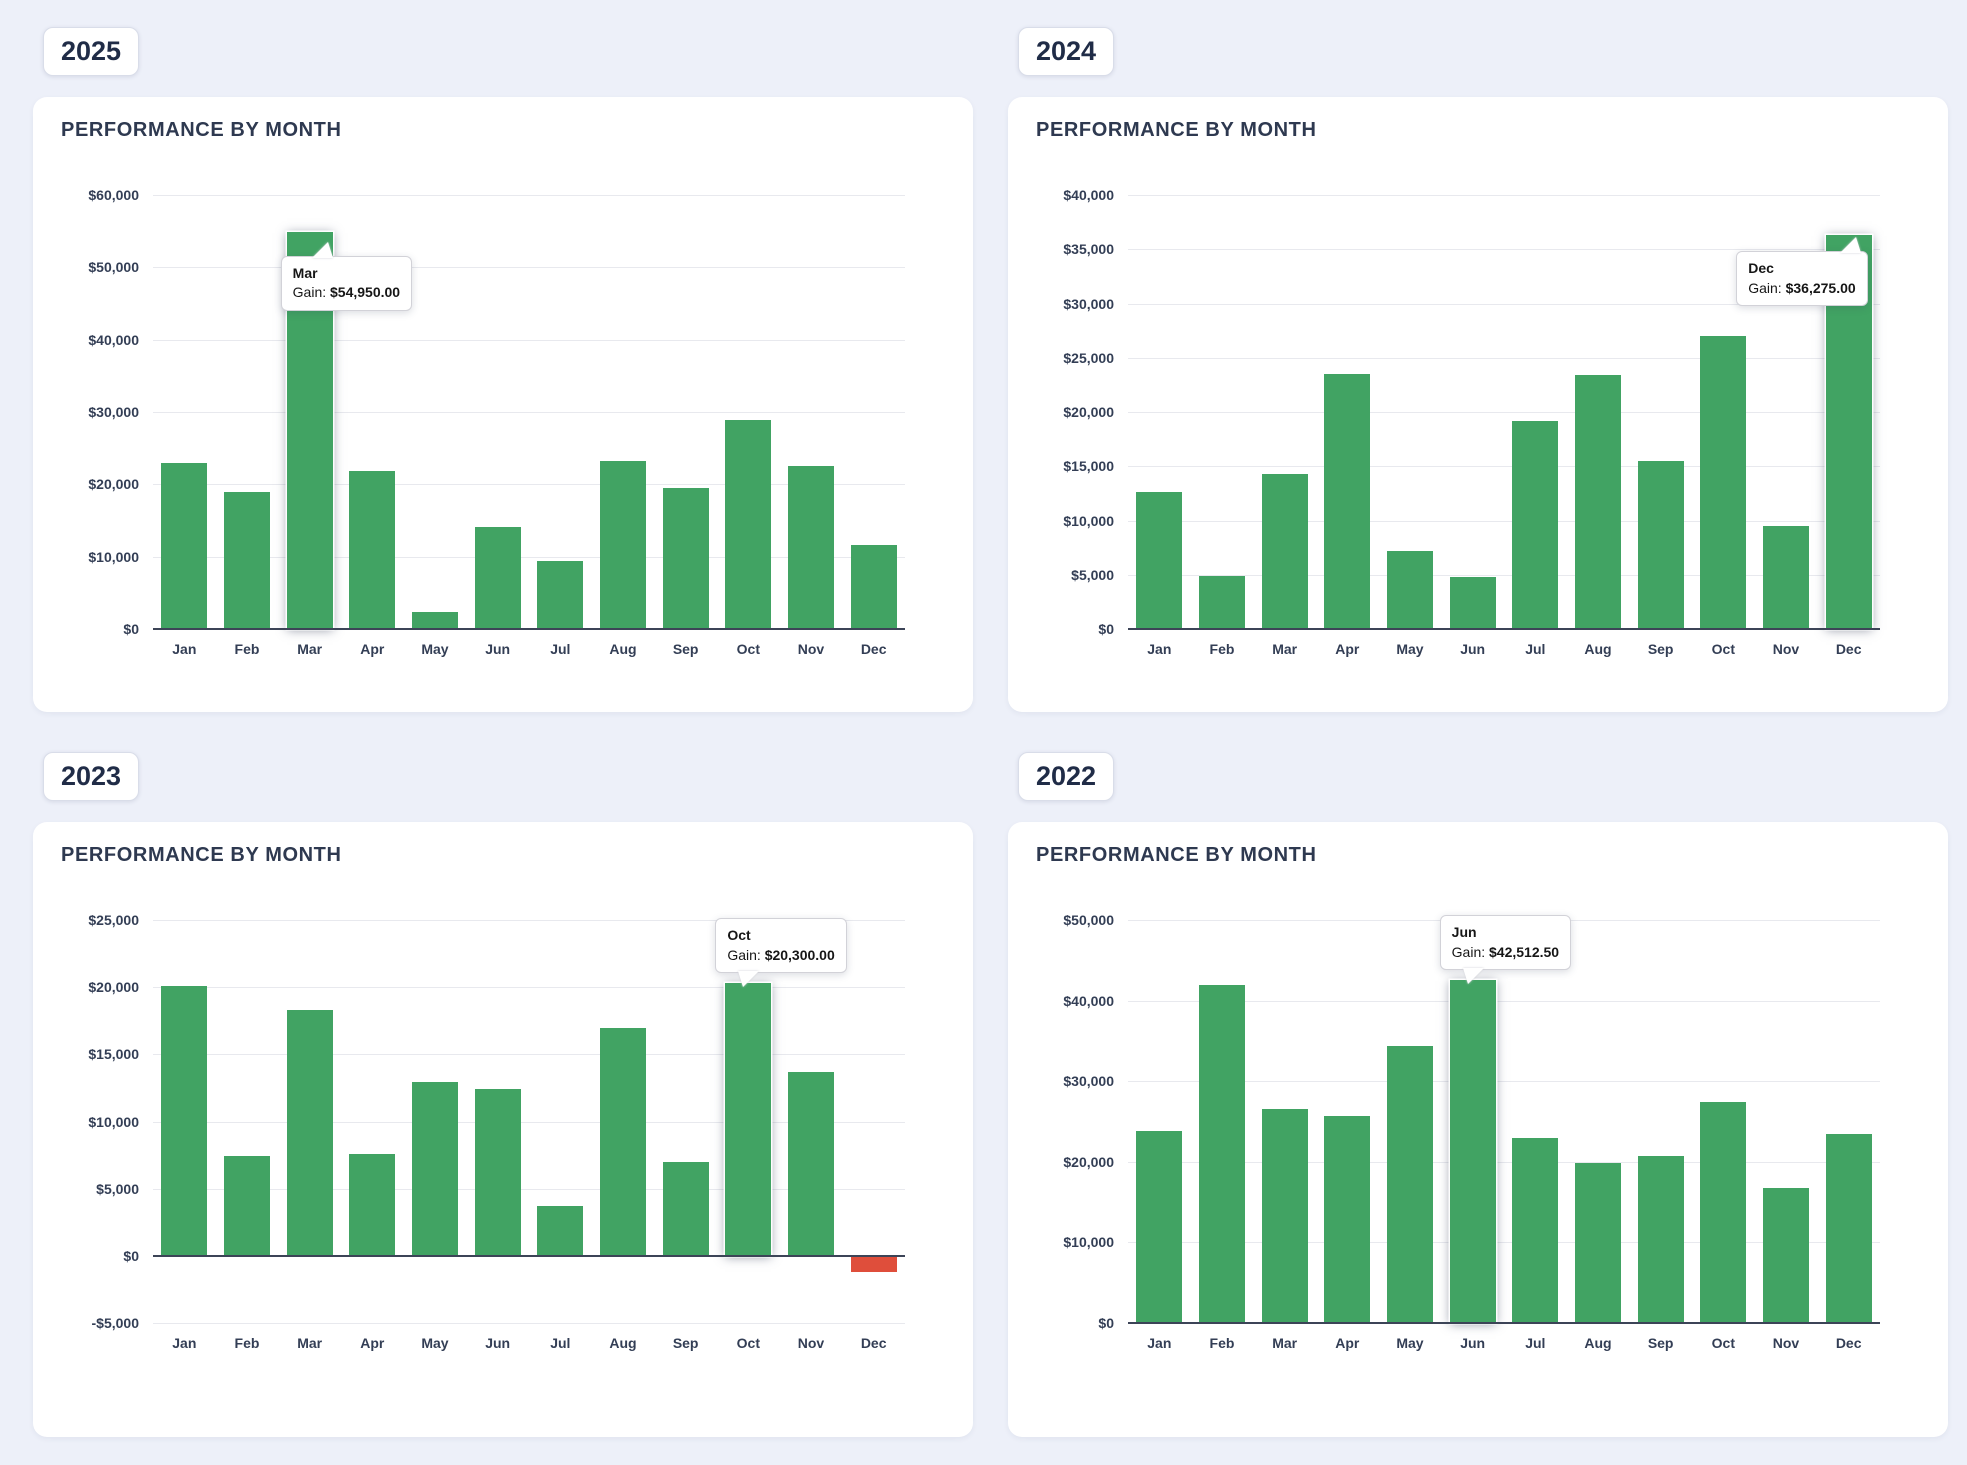  I want to click on x-axis-month-label: Oct, so click(748, 649).